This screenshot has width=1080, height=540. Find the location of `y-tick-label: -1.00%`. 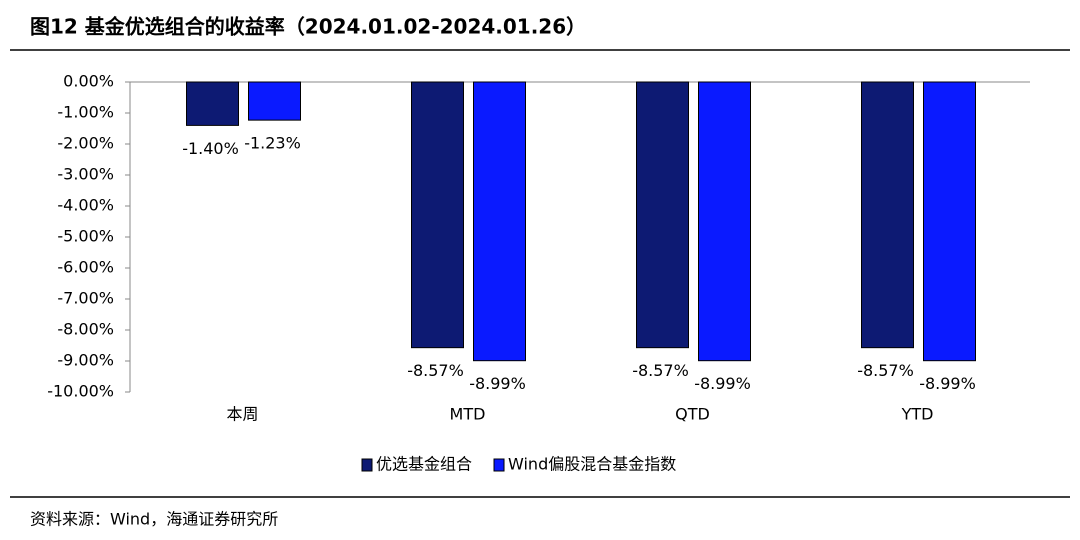

y-tick-label: -1.00% is located at coordinates (85, 112).